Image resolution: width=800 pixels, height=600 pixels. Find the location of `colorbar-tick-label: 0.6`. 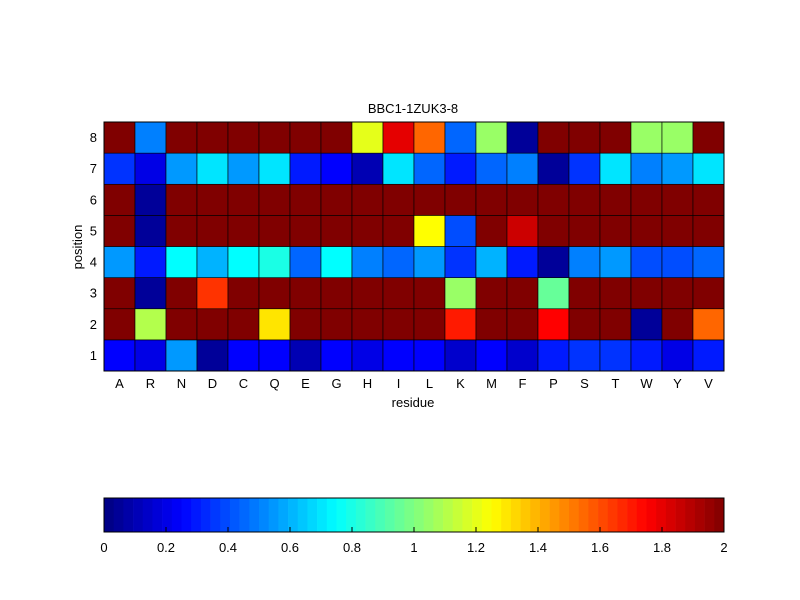

colorbar-tick-label: 0.6 is located at coordinates (290, 547).